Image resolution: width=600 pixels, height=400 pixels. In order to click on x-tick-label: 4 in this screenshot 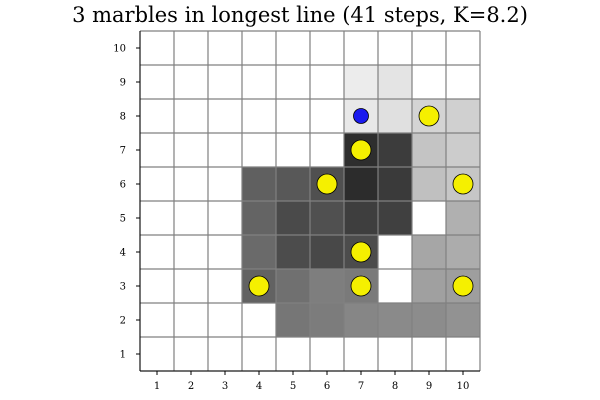, I will do `click(259, 386)`.